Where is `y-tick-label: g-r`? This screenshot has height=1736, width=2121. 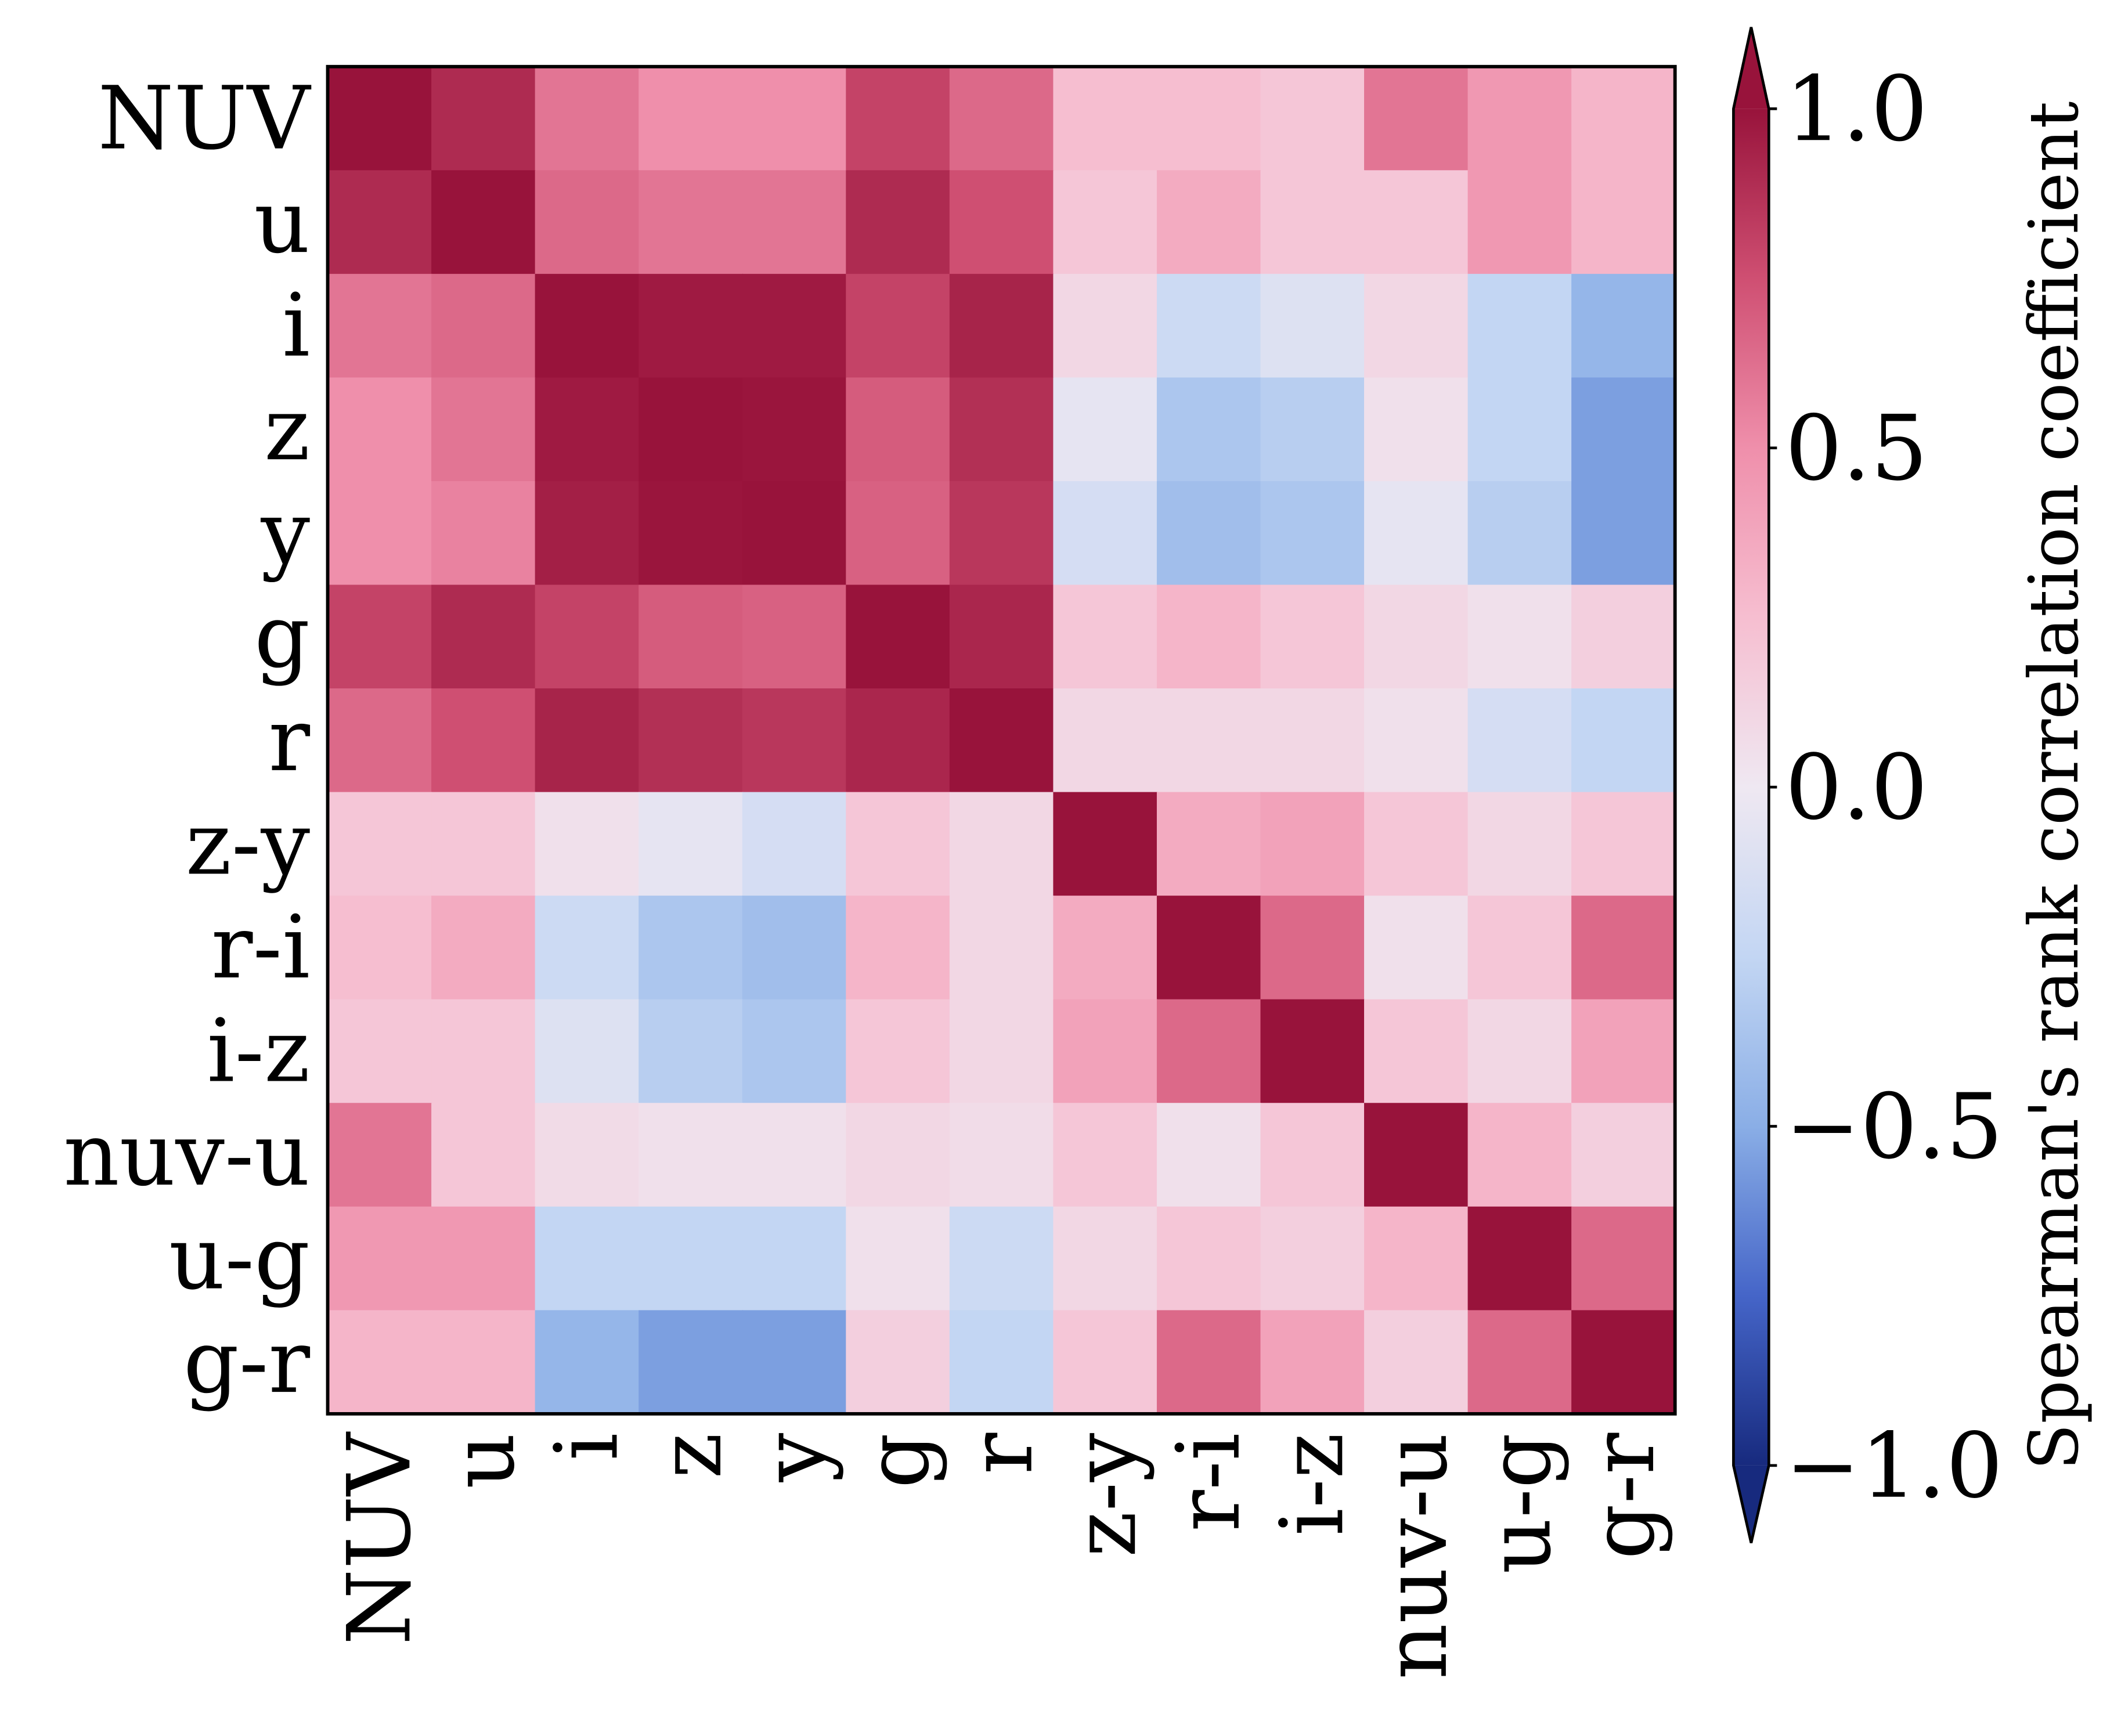
y-tick-label: g-r is located at coordinates (247, 1363).